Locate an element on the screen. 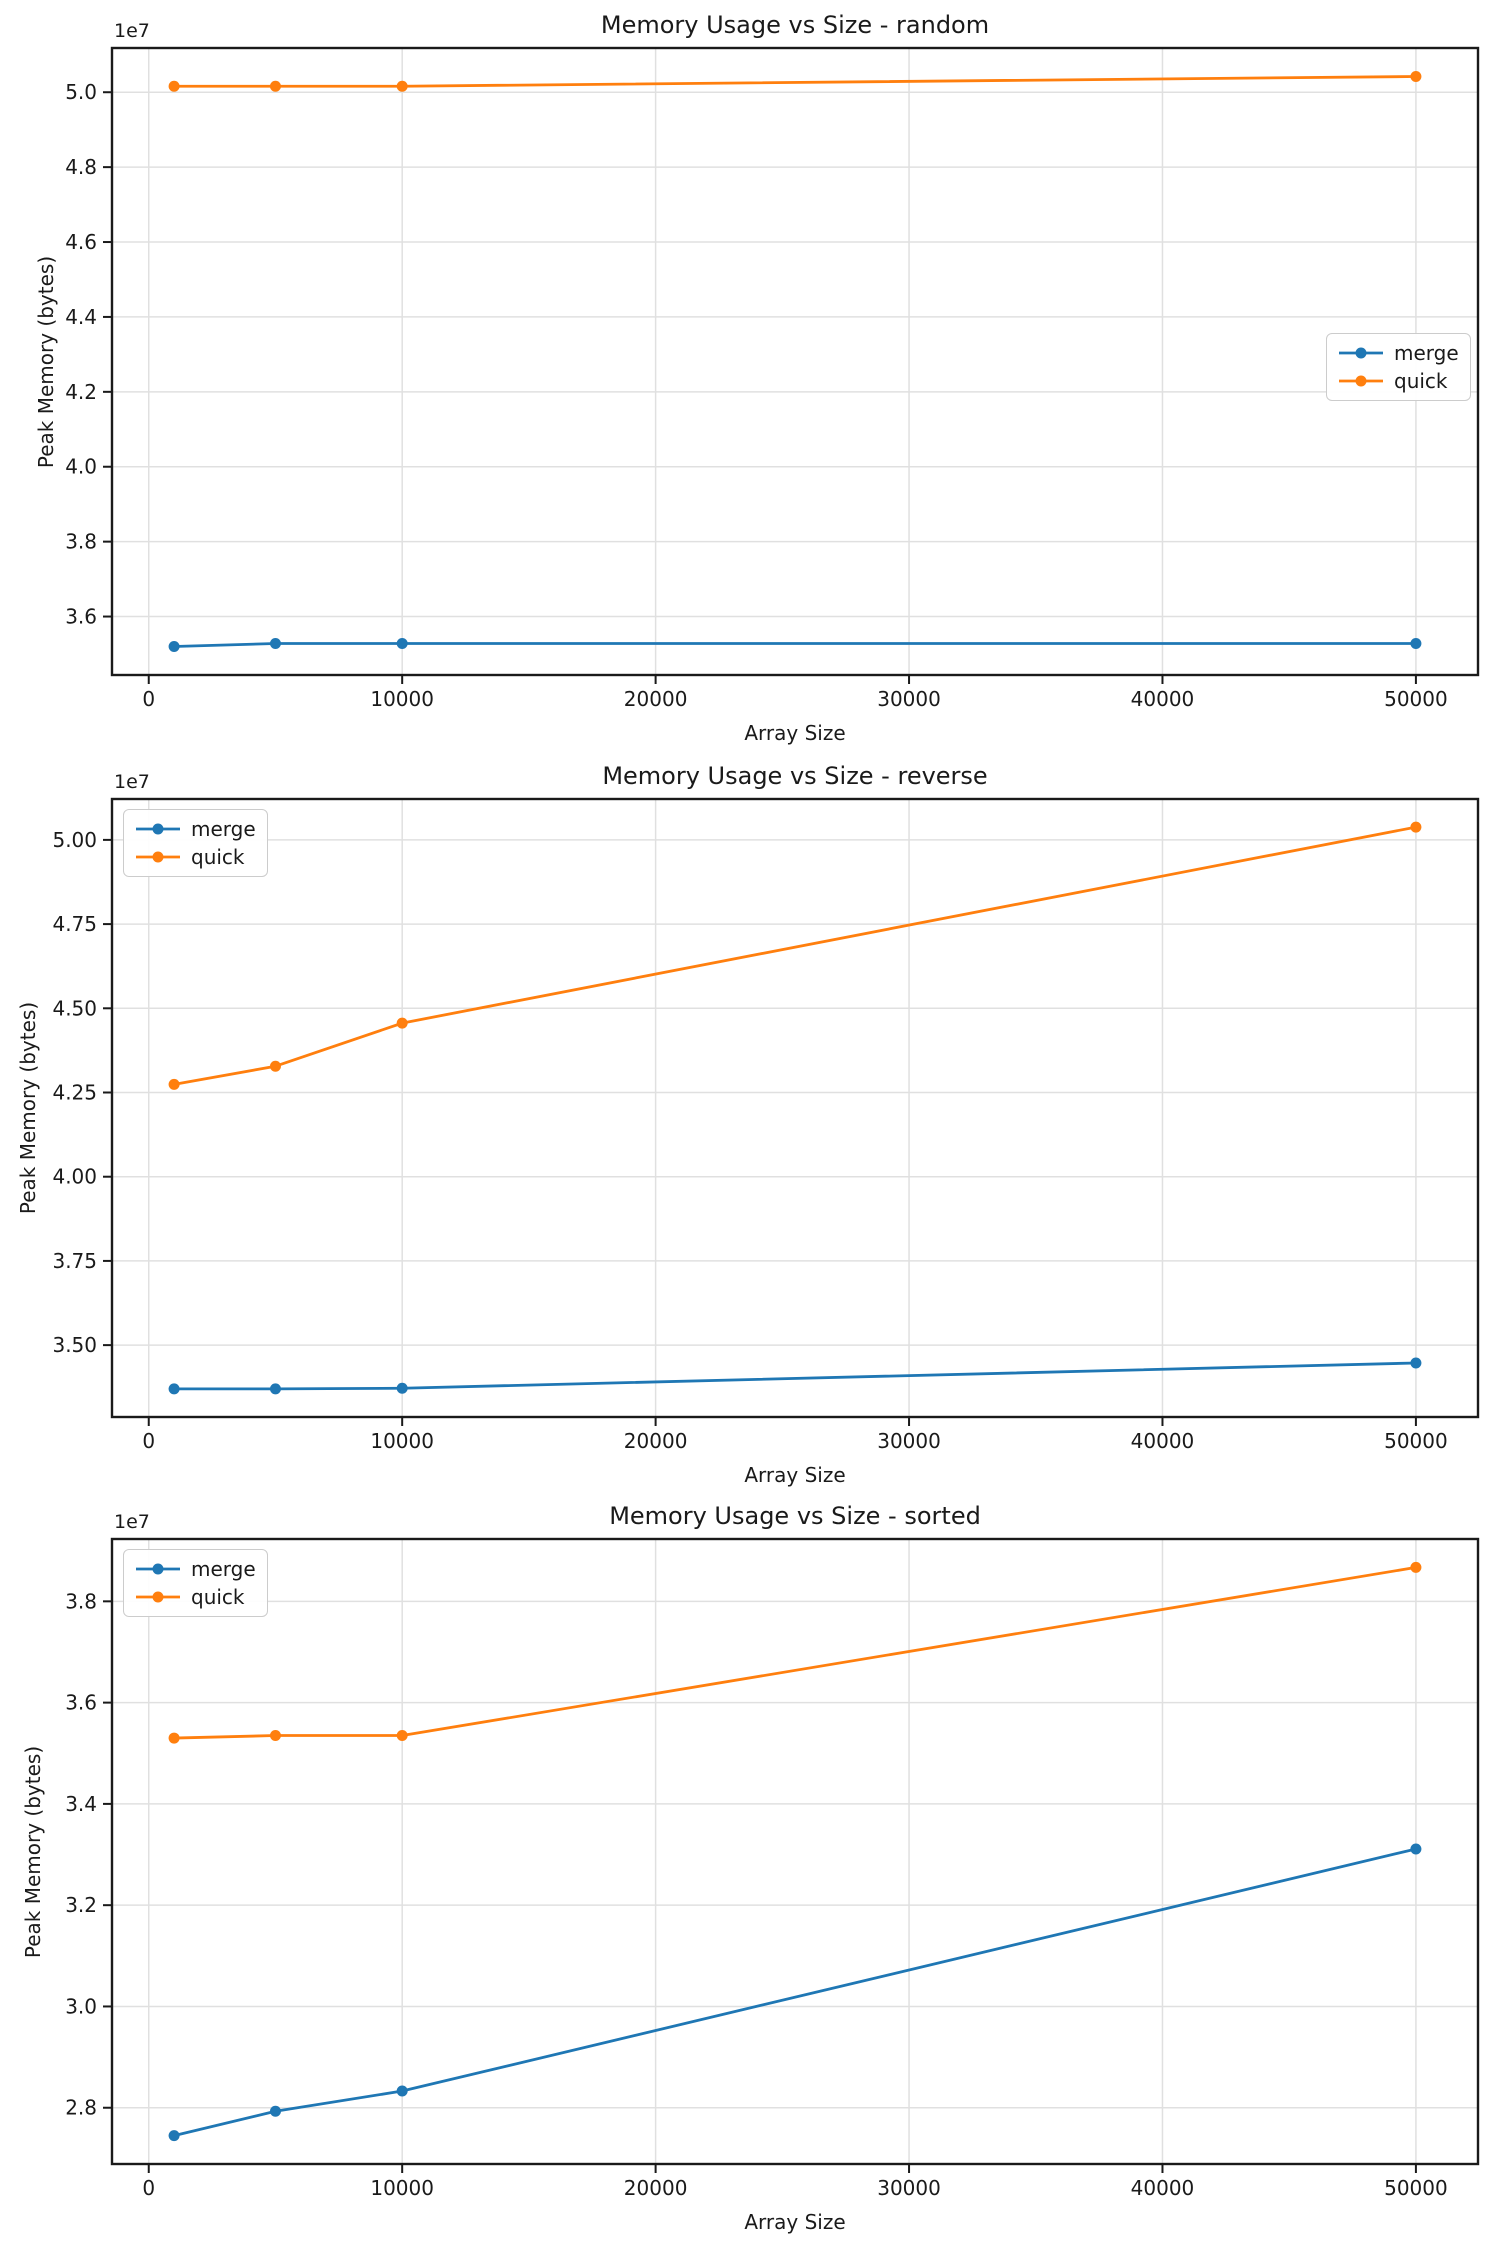 The height and width of the screenshot is (2250, 1500). y-offset-text-reverse: 1e7 is located at coordinates (132, 782).